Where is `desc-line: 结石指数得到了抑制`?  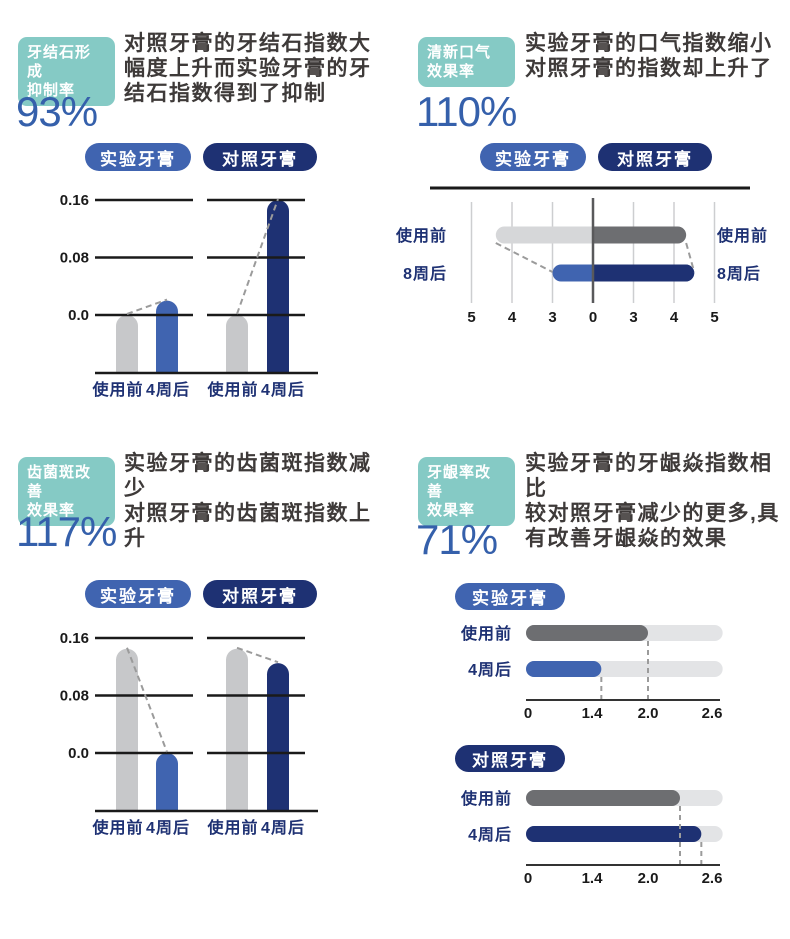 desc-line: 结石指数得到了抑制 is located at coordinates (225, 93).